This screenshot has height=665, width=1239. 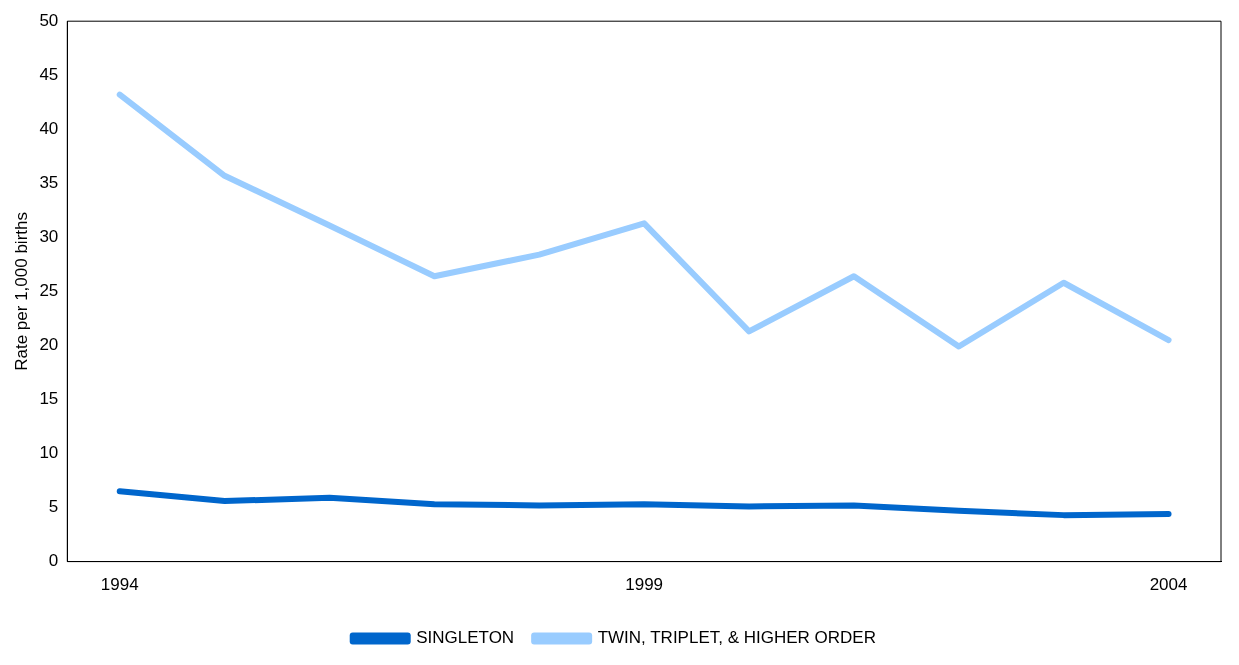 What do you see at coordinates (49, 20) in the screenshot?
I see `y-tick-label: 50` at bounding box center [49, 20].